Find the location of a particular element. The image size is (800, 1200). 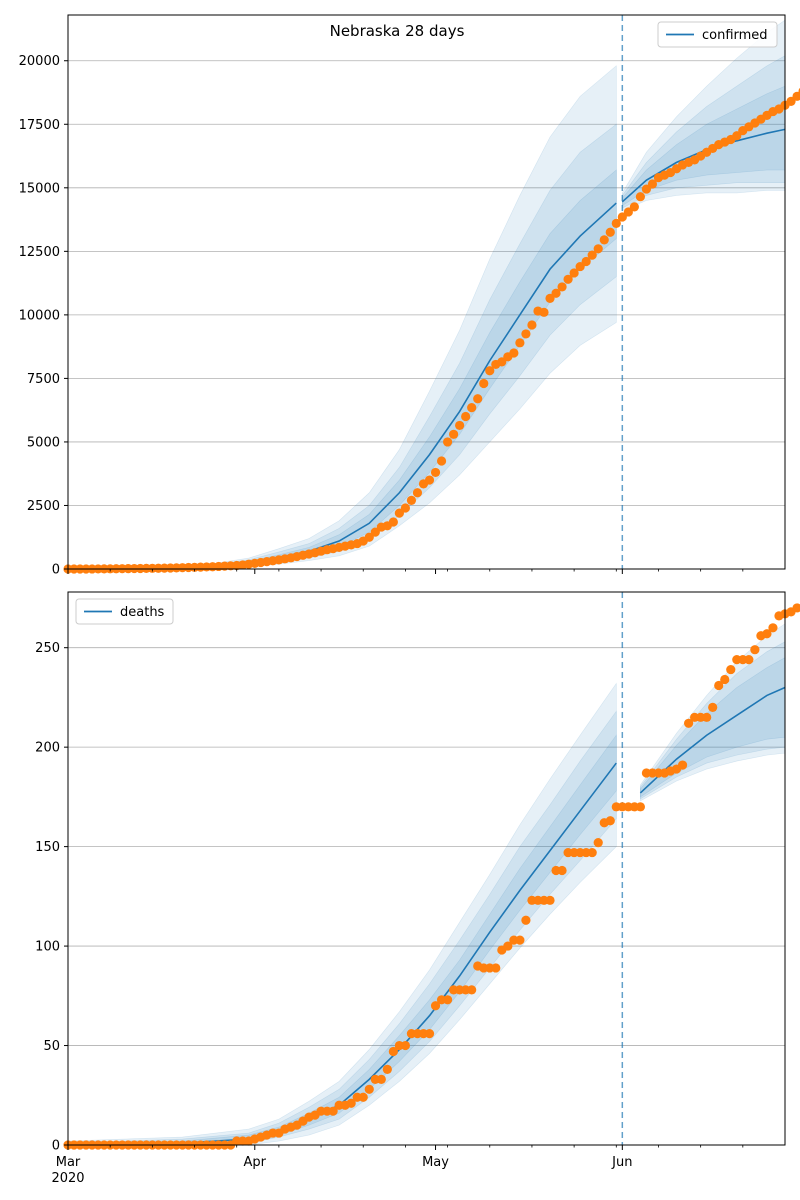

y-axis: 0 50 100 150 200 250 is located at coordinates (51, 897).